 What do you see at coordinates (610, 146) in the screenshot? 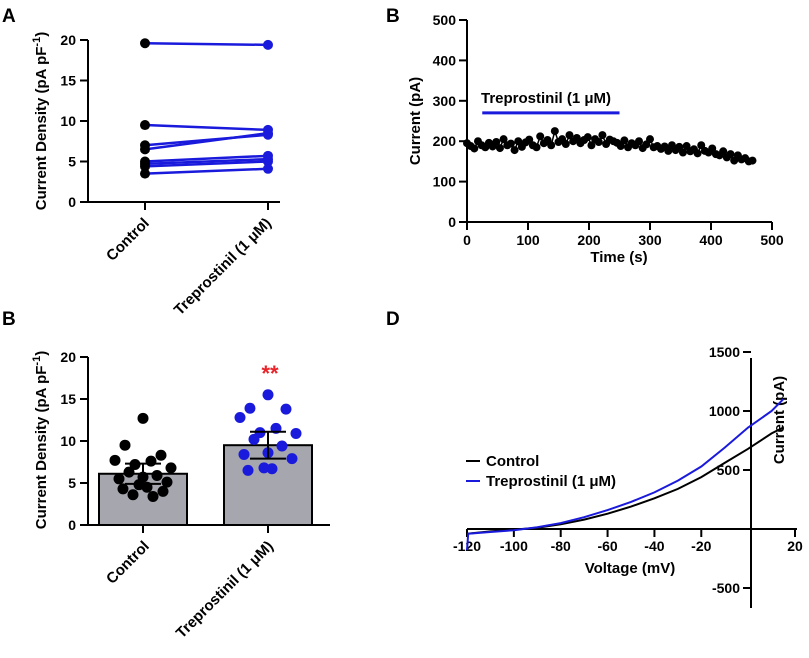
I see `panel-b-data-points` at bounding box center [610, 146].